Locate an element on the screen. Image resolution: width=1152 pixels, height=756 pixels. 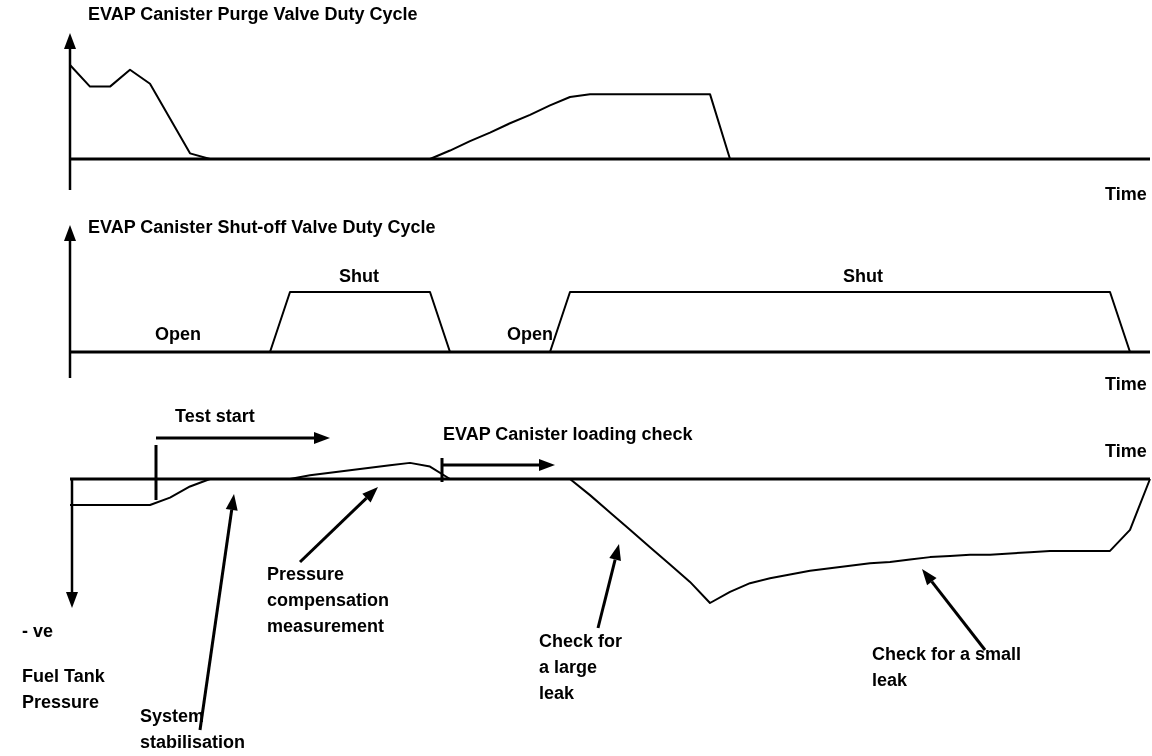
text: - ve is located at coordinates (38, 631).